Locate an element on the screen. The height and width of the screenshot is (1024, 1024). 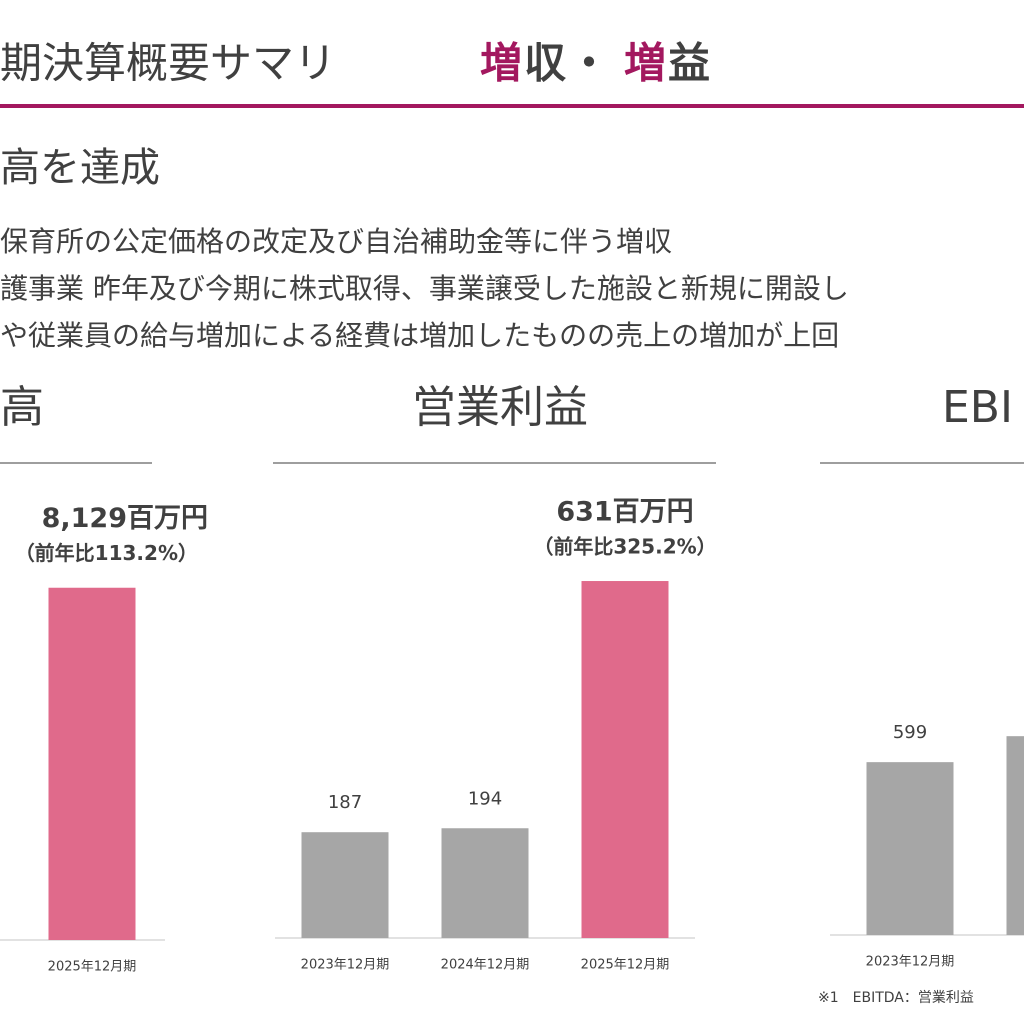
title-rule is located at coordinates (512, 106).